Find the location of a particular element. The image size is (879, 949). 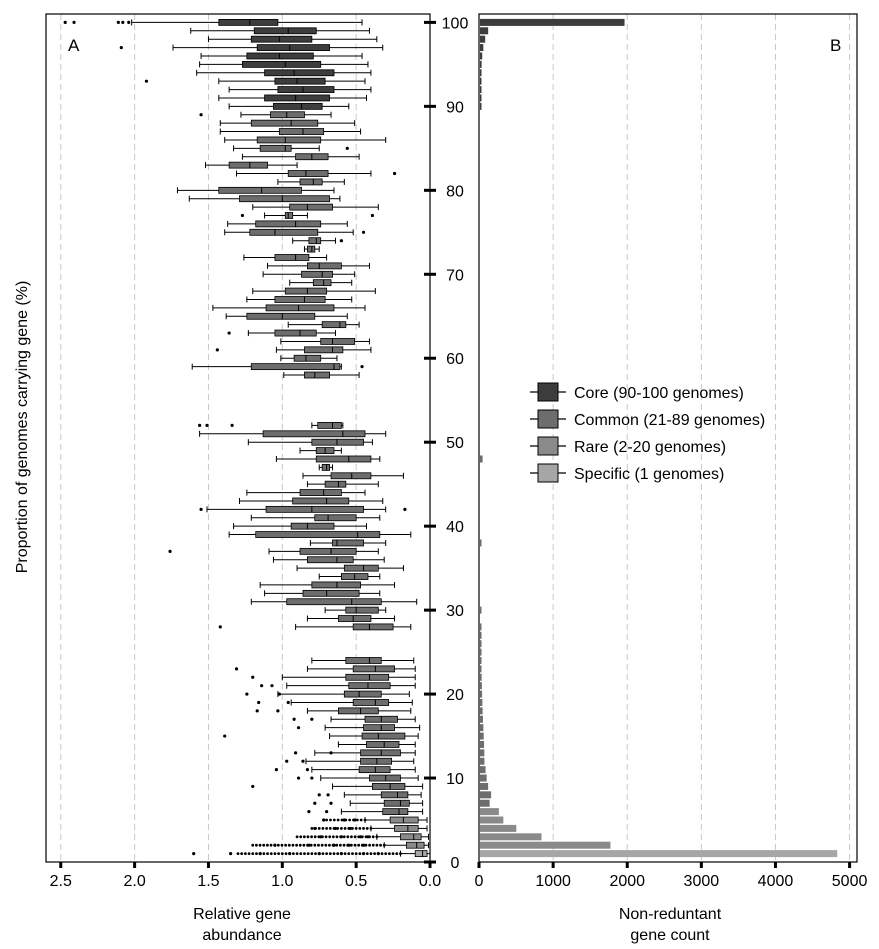

legend-label: Common (21-89 genomes) is located at coordinates (669, 420).